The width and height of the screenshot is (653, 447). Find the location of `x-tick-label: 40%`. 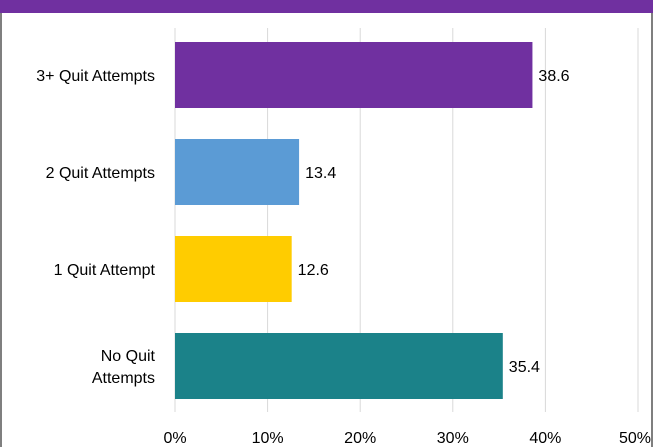

x-tick-label: 40% is located at coordinates (545, 438).